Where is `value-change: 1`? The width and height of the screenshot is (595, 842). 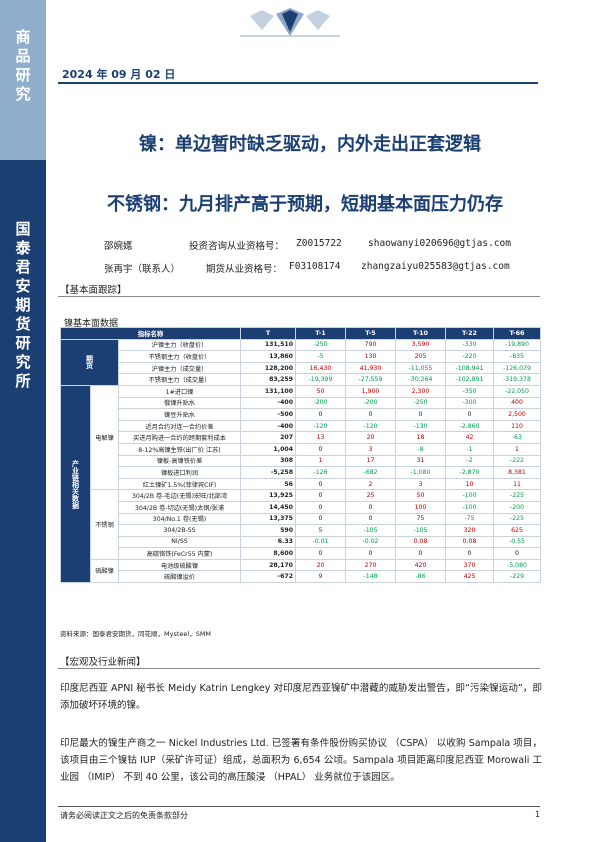 value-change: 1 is located at coordinates (320, 461).